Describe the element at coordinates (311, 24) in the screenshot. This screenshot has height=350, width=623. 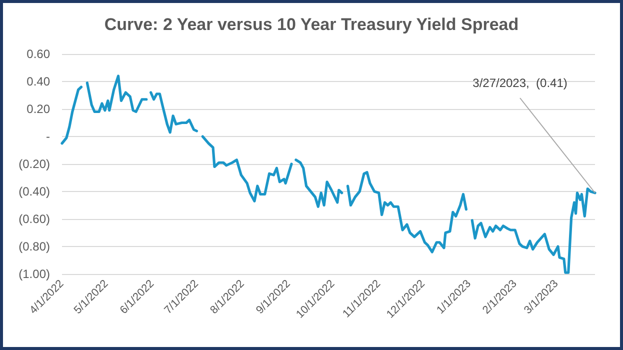
I see `chart-title: Curve: 2 Year versus 10 Year Treasury Yield Spread` at that location.